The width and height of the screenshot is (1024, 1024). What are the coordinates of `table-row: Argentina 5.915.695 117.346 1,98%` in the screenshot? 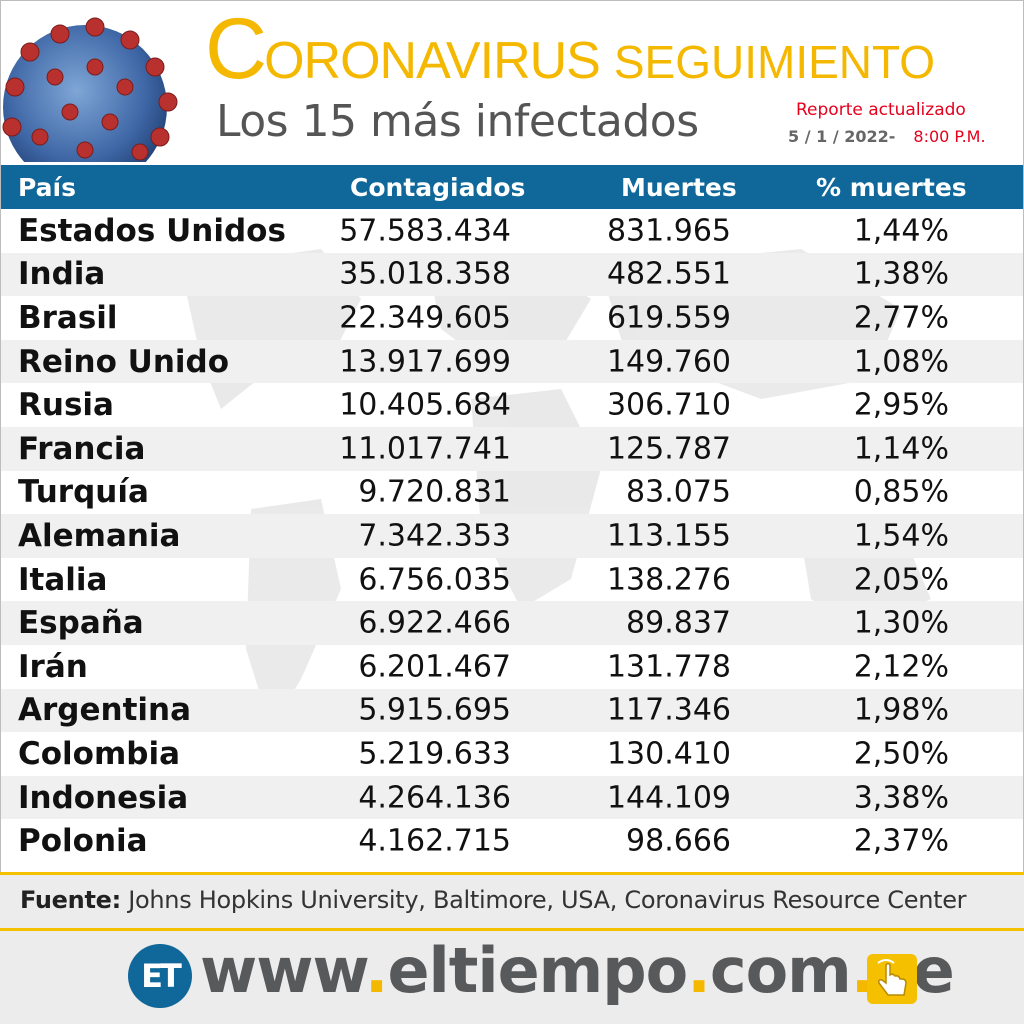 It's located at (512, 710).